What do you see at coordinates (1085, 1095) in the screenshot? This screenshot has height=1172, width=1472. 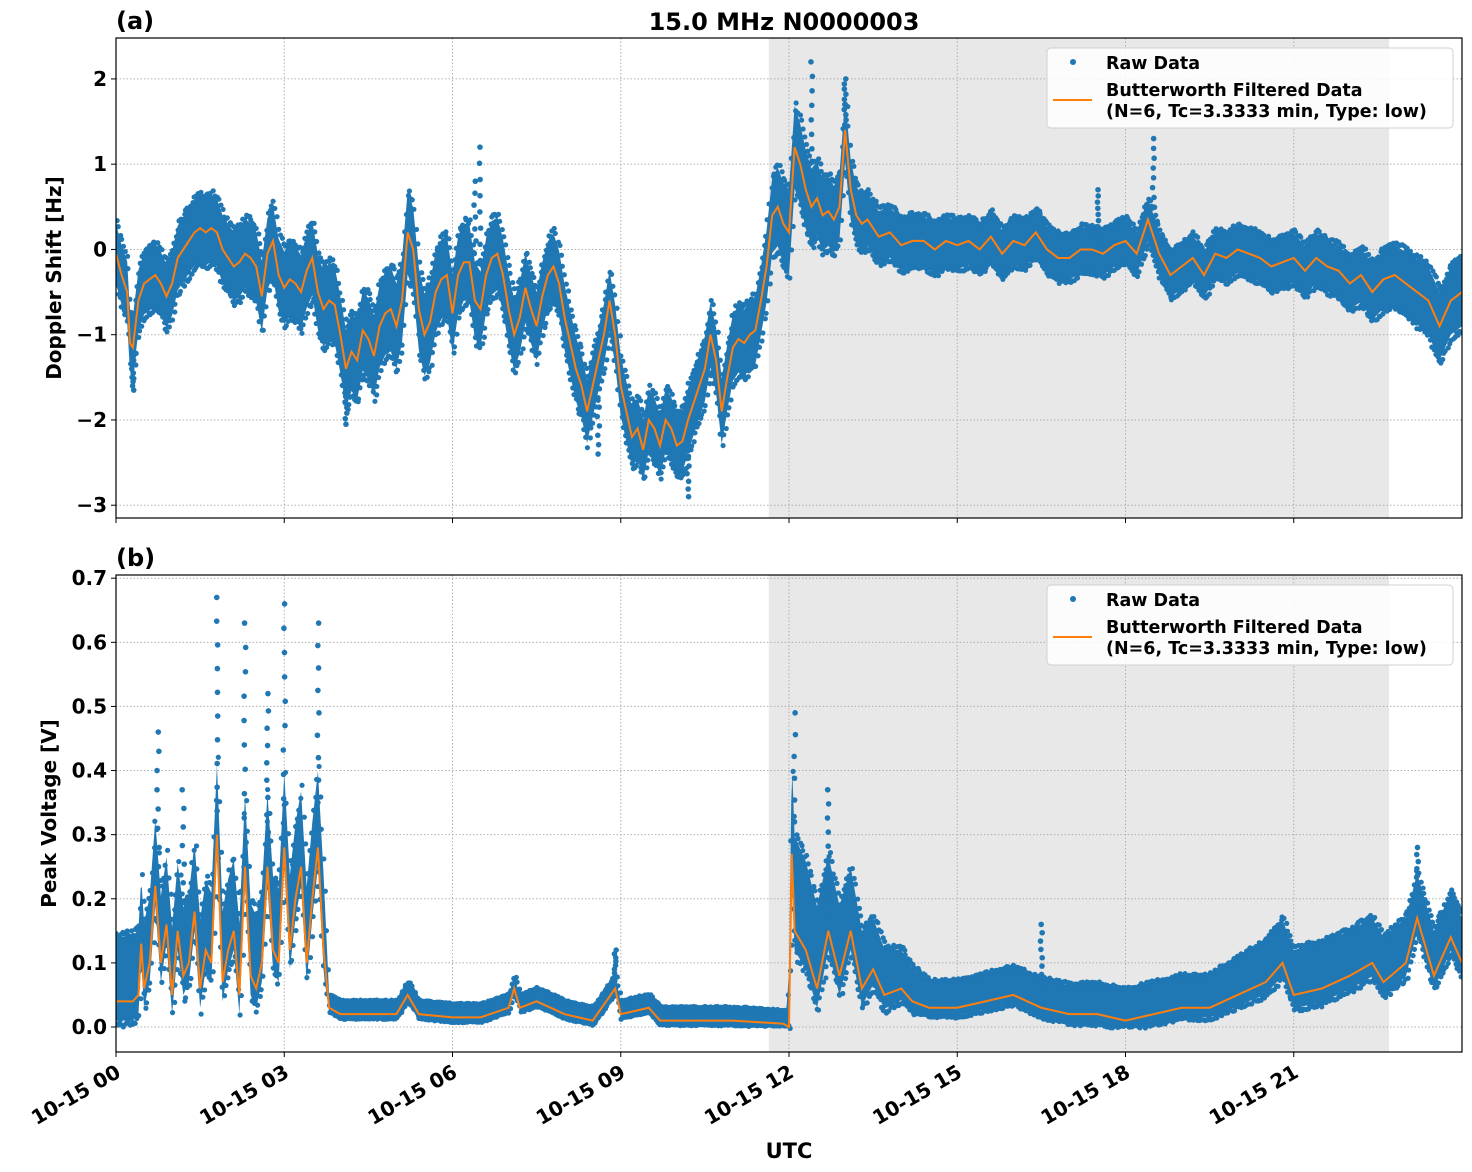 I see `x-tick-label: 10-15 18` at bounding box center [1085, 1095].